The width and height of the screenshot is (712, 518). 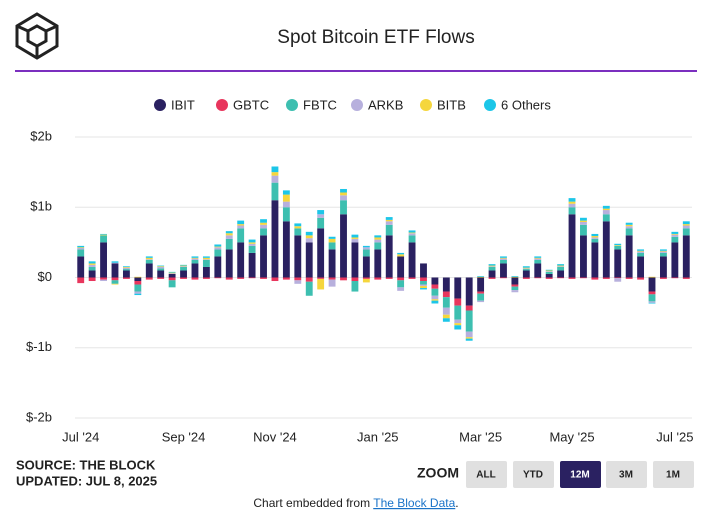 What do you see at coordinates (571, 436) in the screenshot?
I see `x-tick-label: May '25` at bounding box center [571, 436].